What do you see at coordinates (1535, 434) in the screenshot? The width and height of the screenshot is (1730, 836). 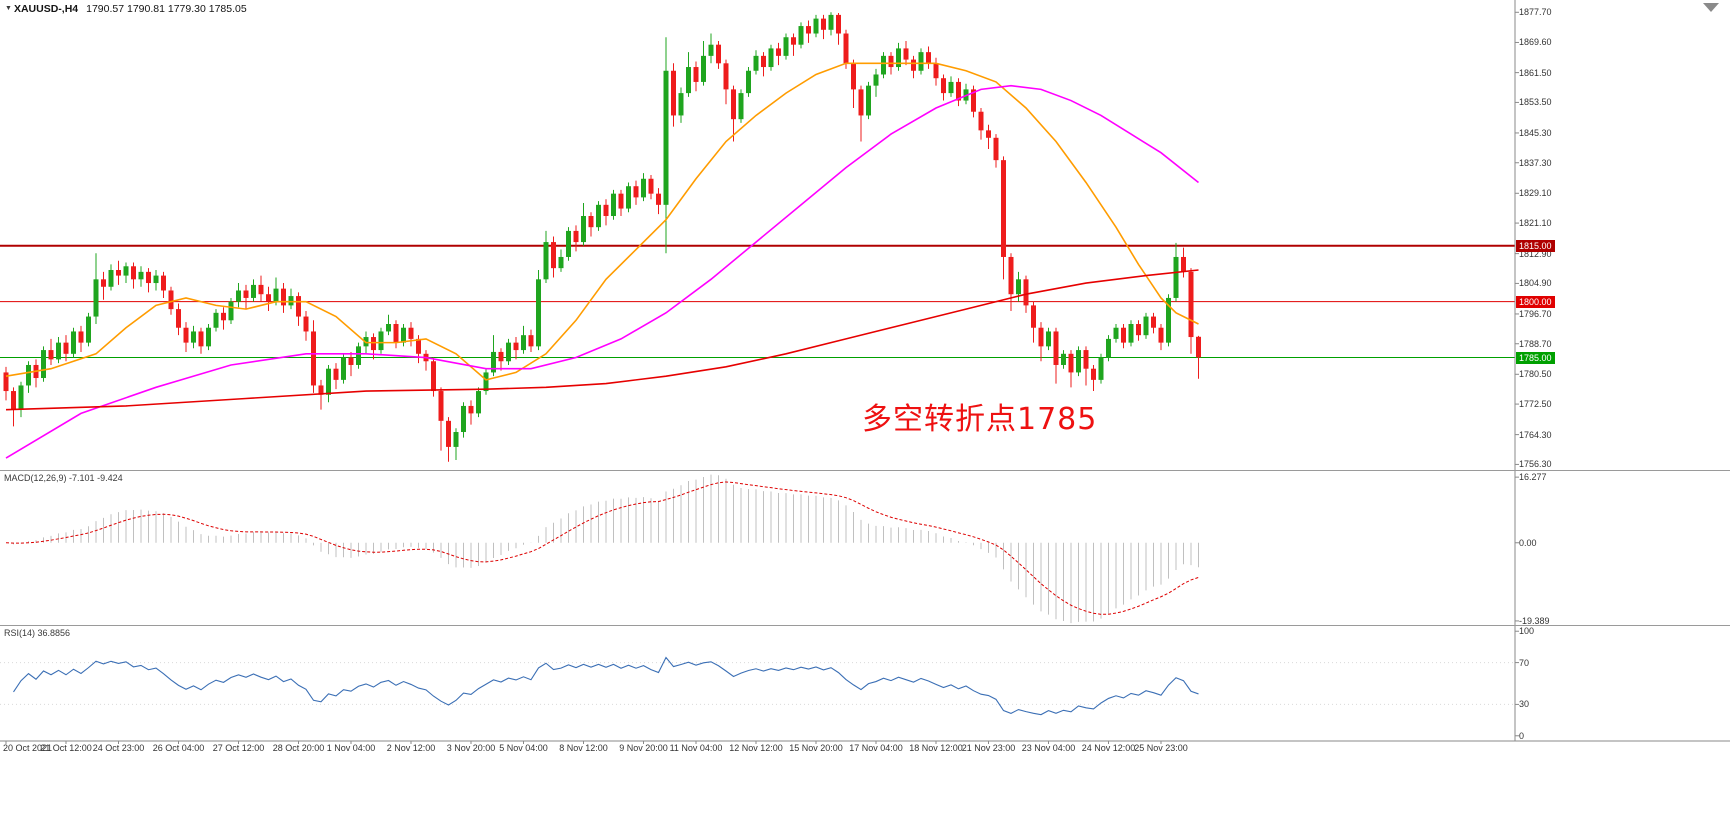 I see `price-tick-label: 1764.30` at bounding box center [1535, 434].